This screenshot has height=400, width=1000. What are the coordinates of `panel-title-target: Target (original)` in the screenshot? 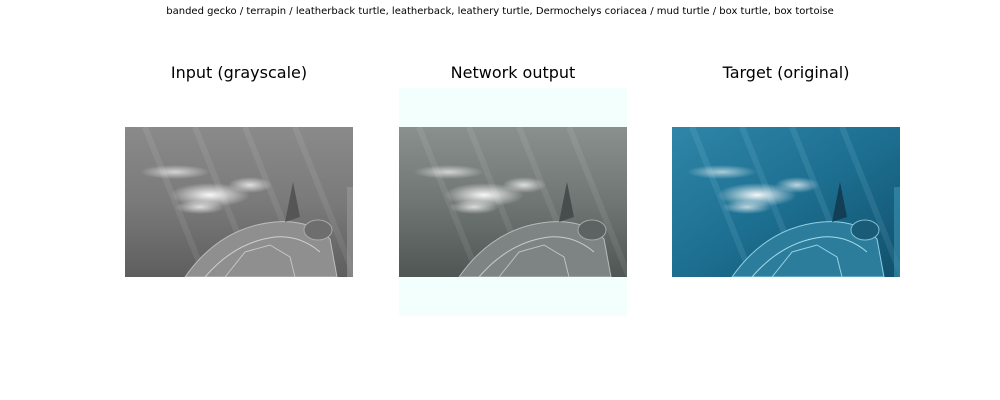 It's located at (786, 72).